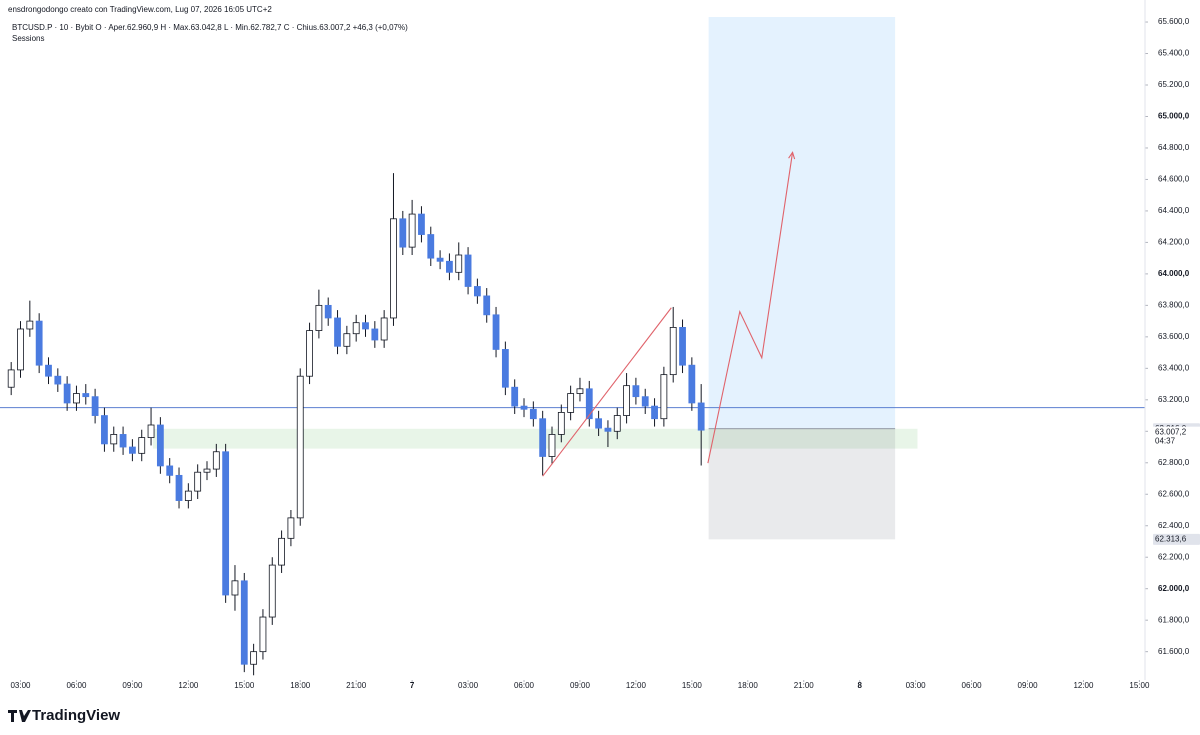  Describe the element at coordinates (300, 685) in the screenshot. I see `x-tick-label: 18:00` at that location.